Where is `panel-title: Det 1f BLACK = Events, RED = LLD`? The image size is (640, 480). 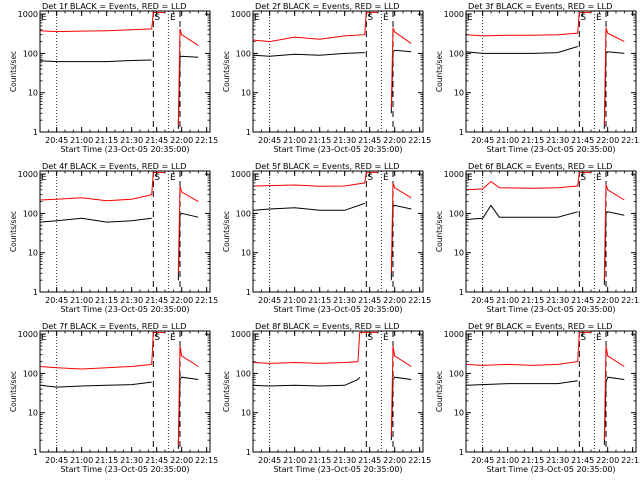 panel-title: Det 1f BLACK = Events, RED = LLD is located at coordinates (114, 6).